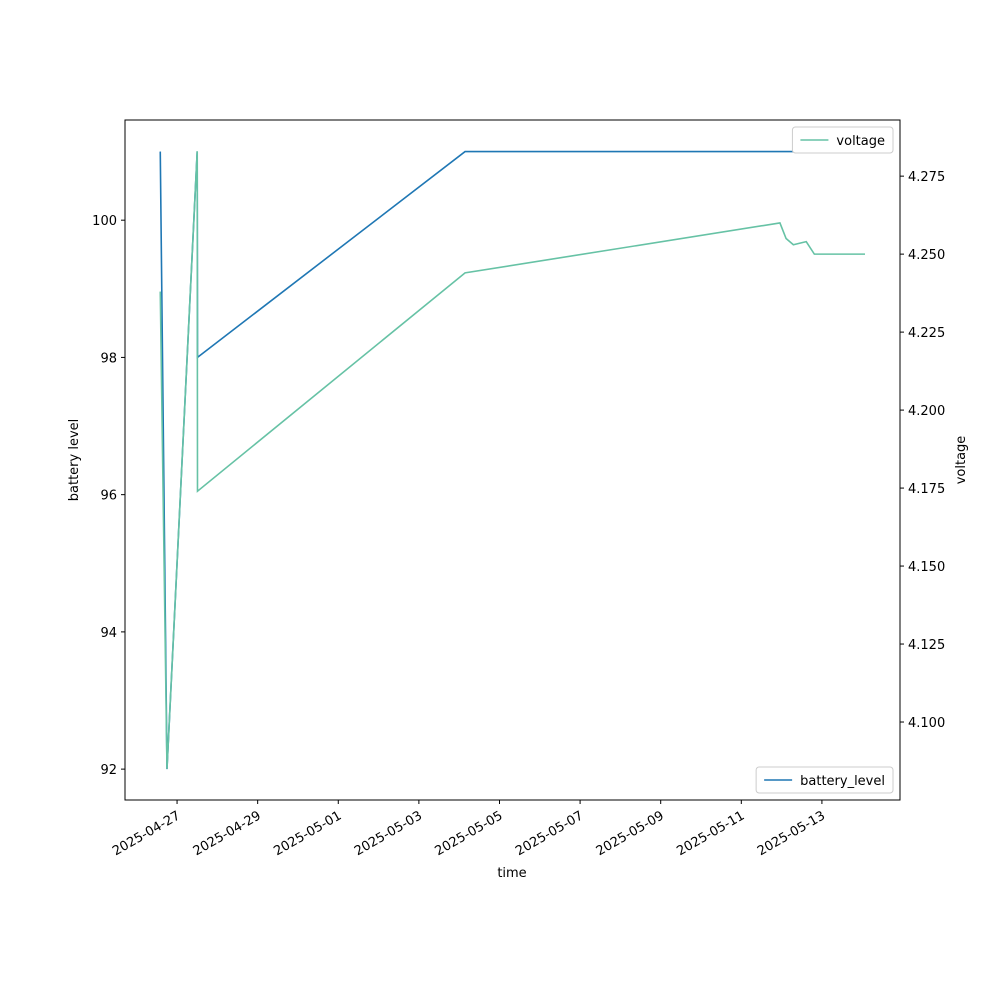 This screenshot has height=1000, width=1000. Describe the element at coordinates (926, 411) in the screenshot. I see `y2-tick-label: 4.200` at that location.